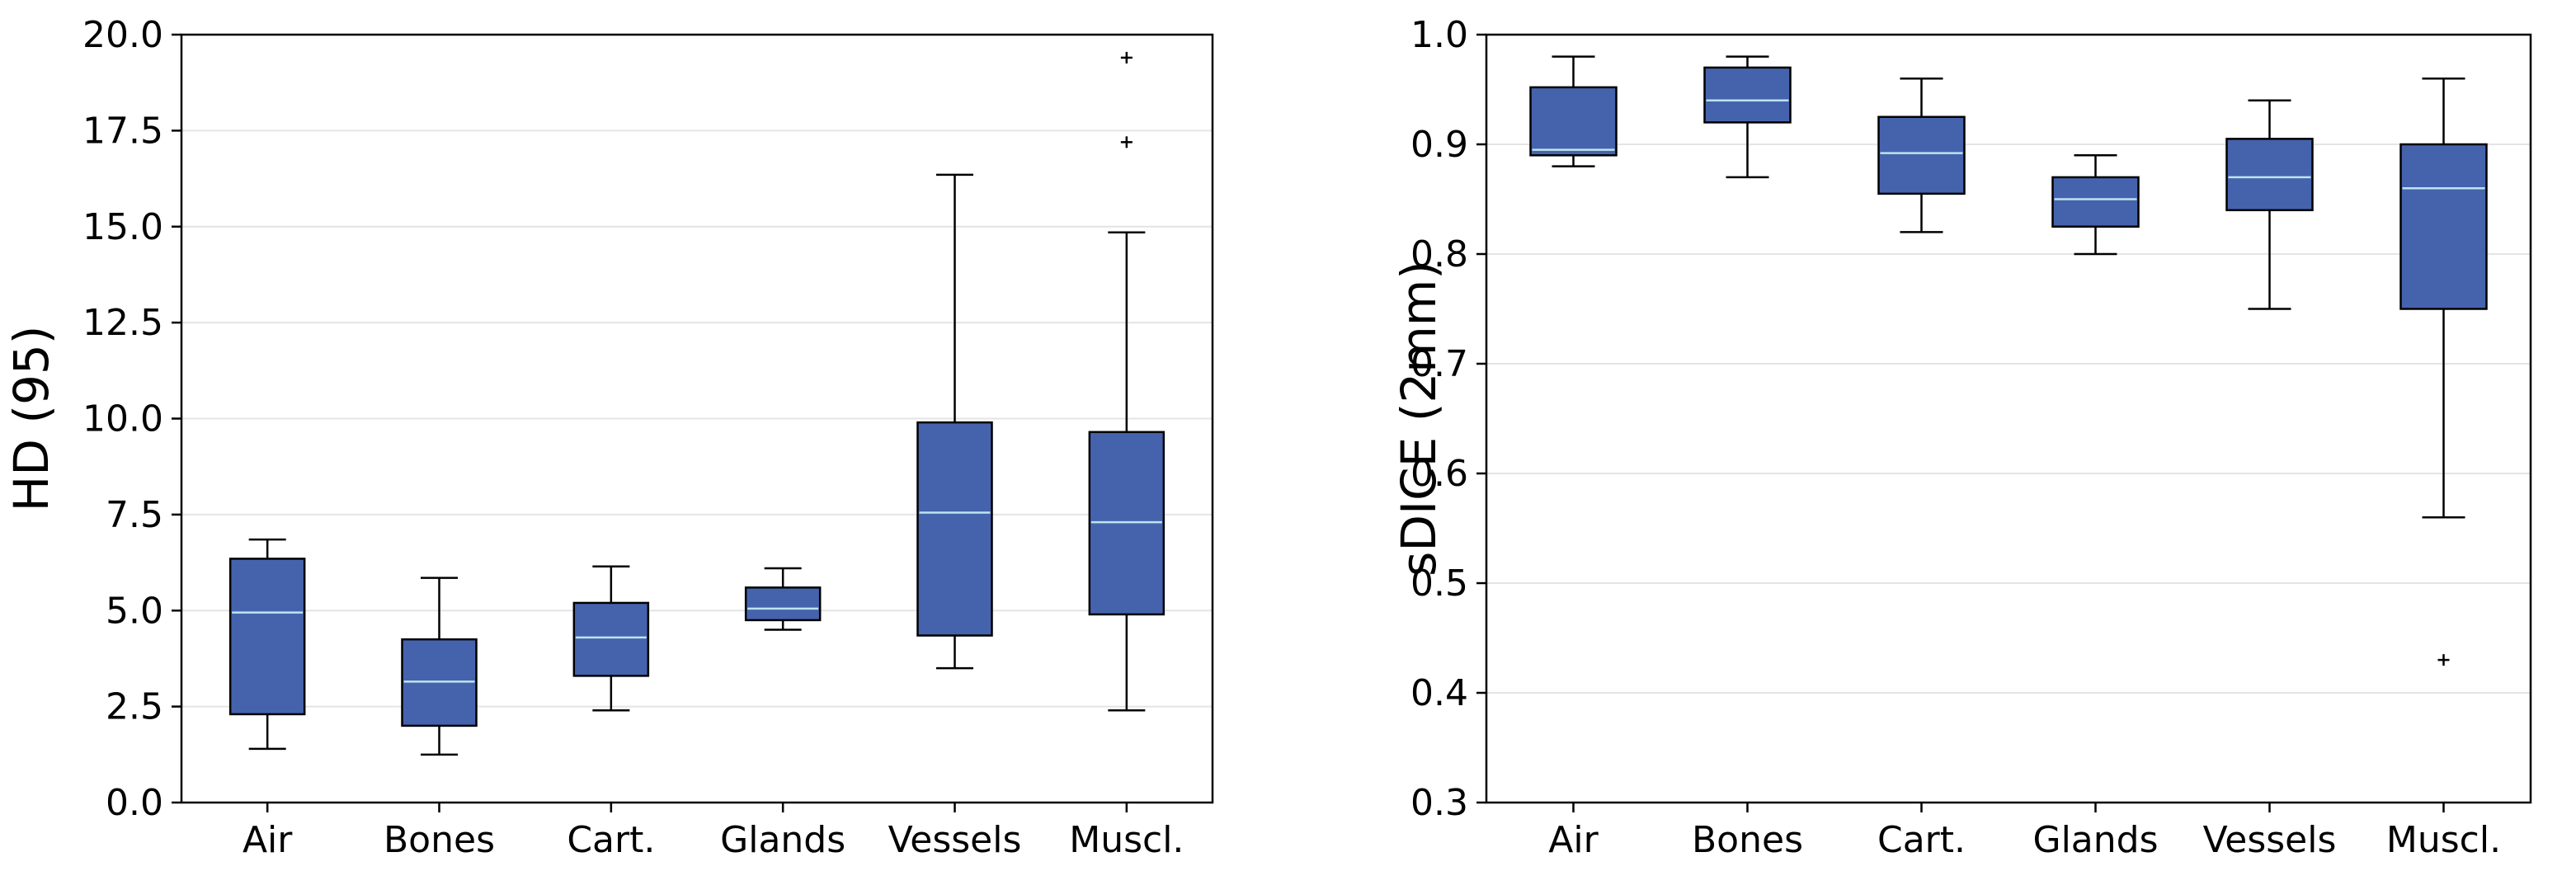 This screenshot has height=871, width=2576. I want to click on y-tick-label: 1.0, so click(1439, 35).